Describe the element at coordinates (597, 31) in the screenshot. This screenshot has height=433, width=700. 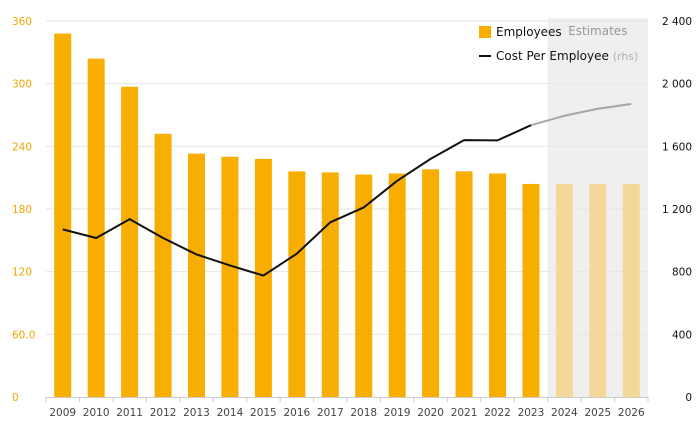
I see `estimates-label: Estimates` at that location.